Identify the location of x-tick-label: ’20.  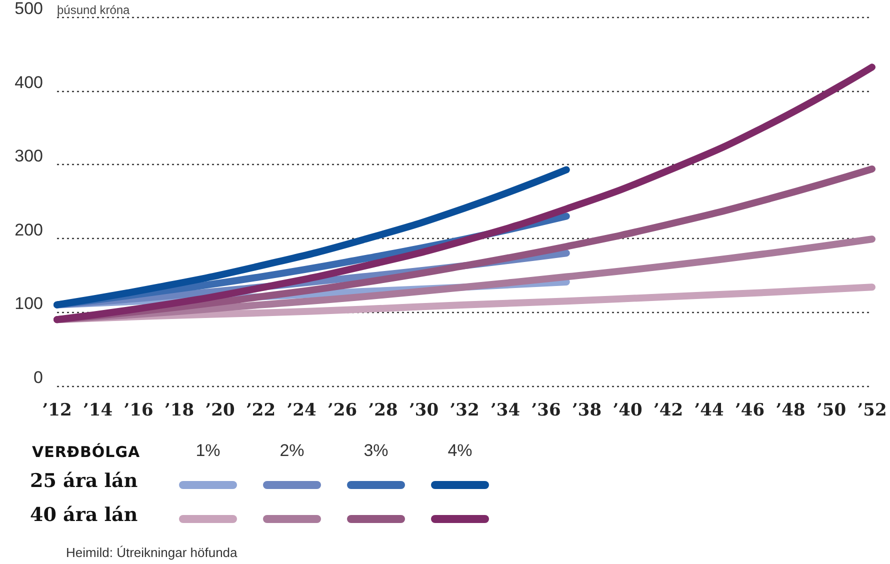
(220, 410).